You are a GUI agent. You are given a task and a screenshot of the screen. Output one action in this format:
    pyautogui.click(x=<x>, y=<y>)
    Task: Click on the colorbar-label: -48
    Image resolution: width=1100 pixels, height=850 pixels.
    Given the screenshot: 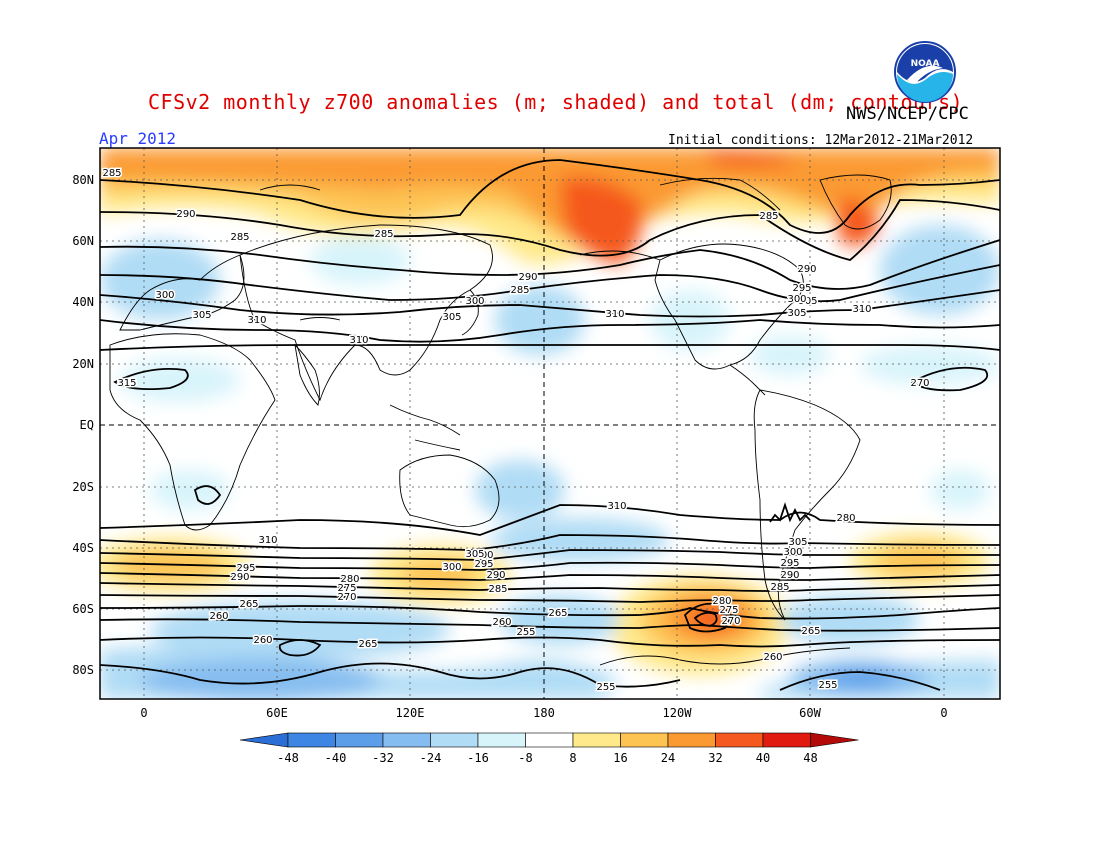 What is the action you would take?
    pyautogui.click(x=288, y=758)
    